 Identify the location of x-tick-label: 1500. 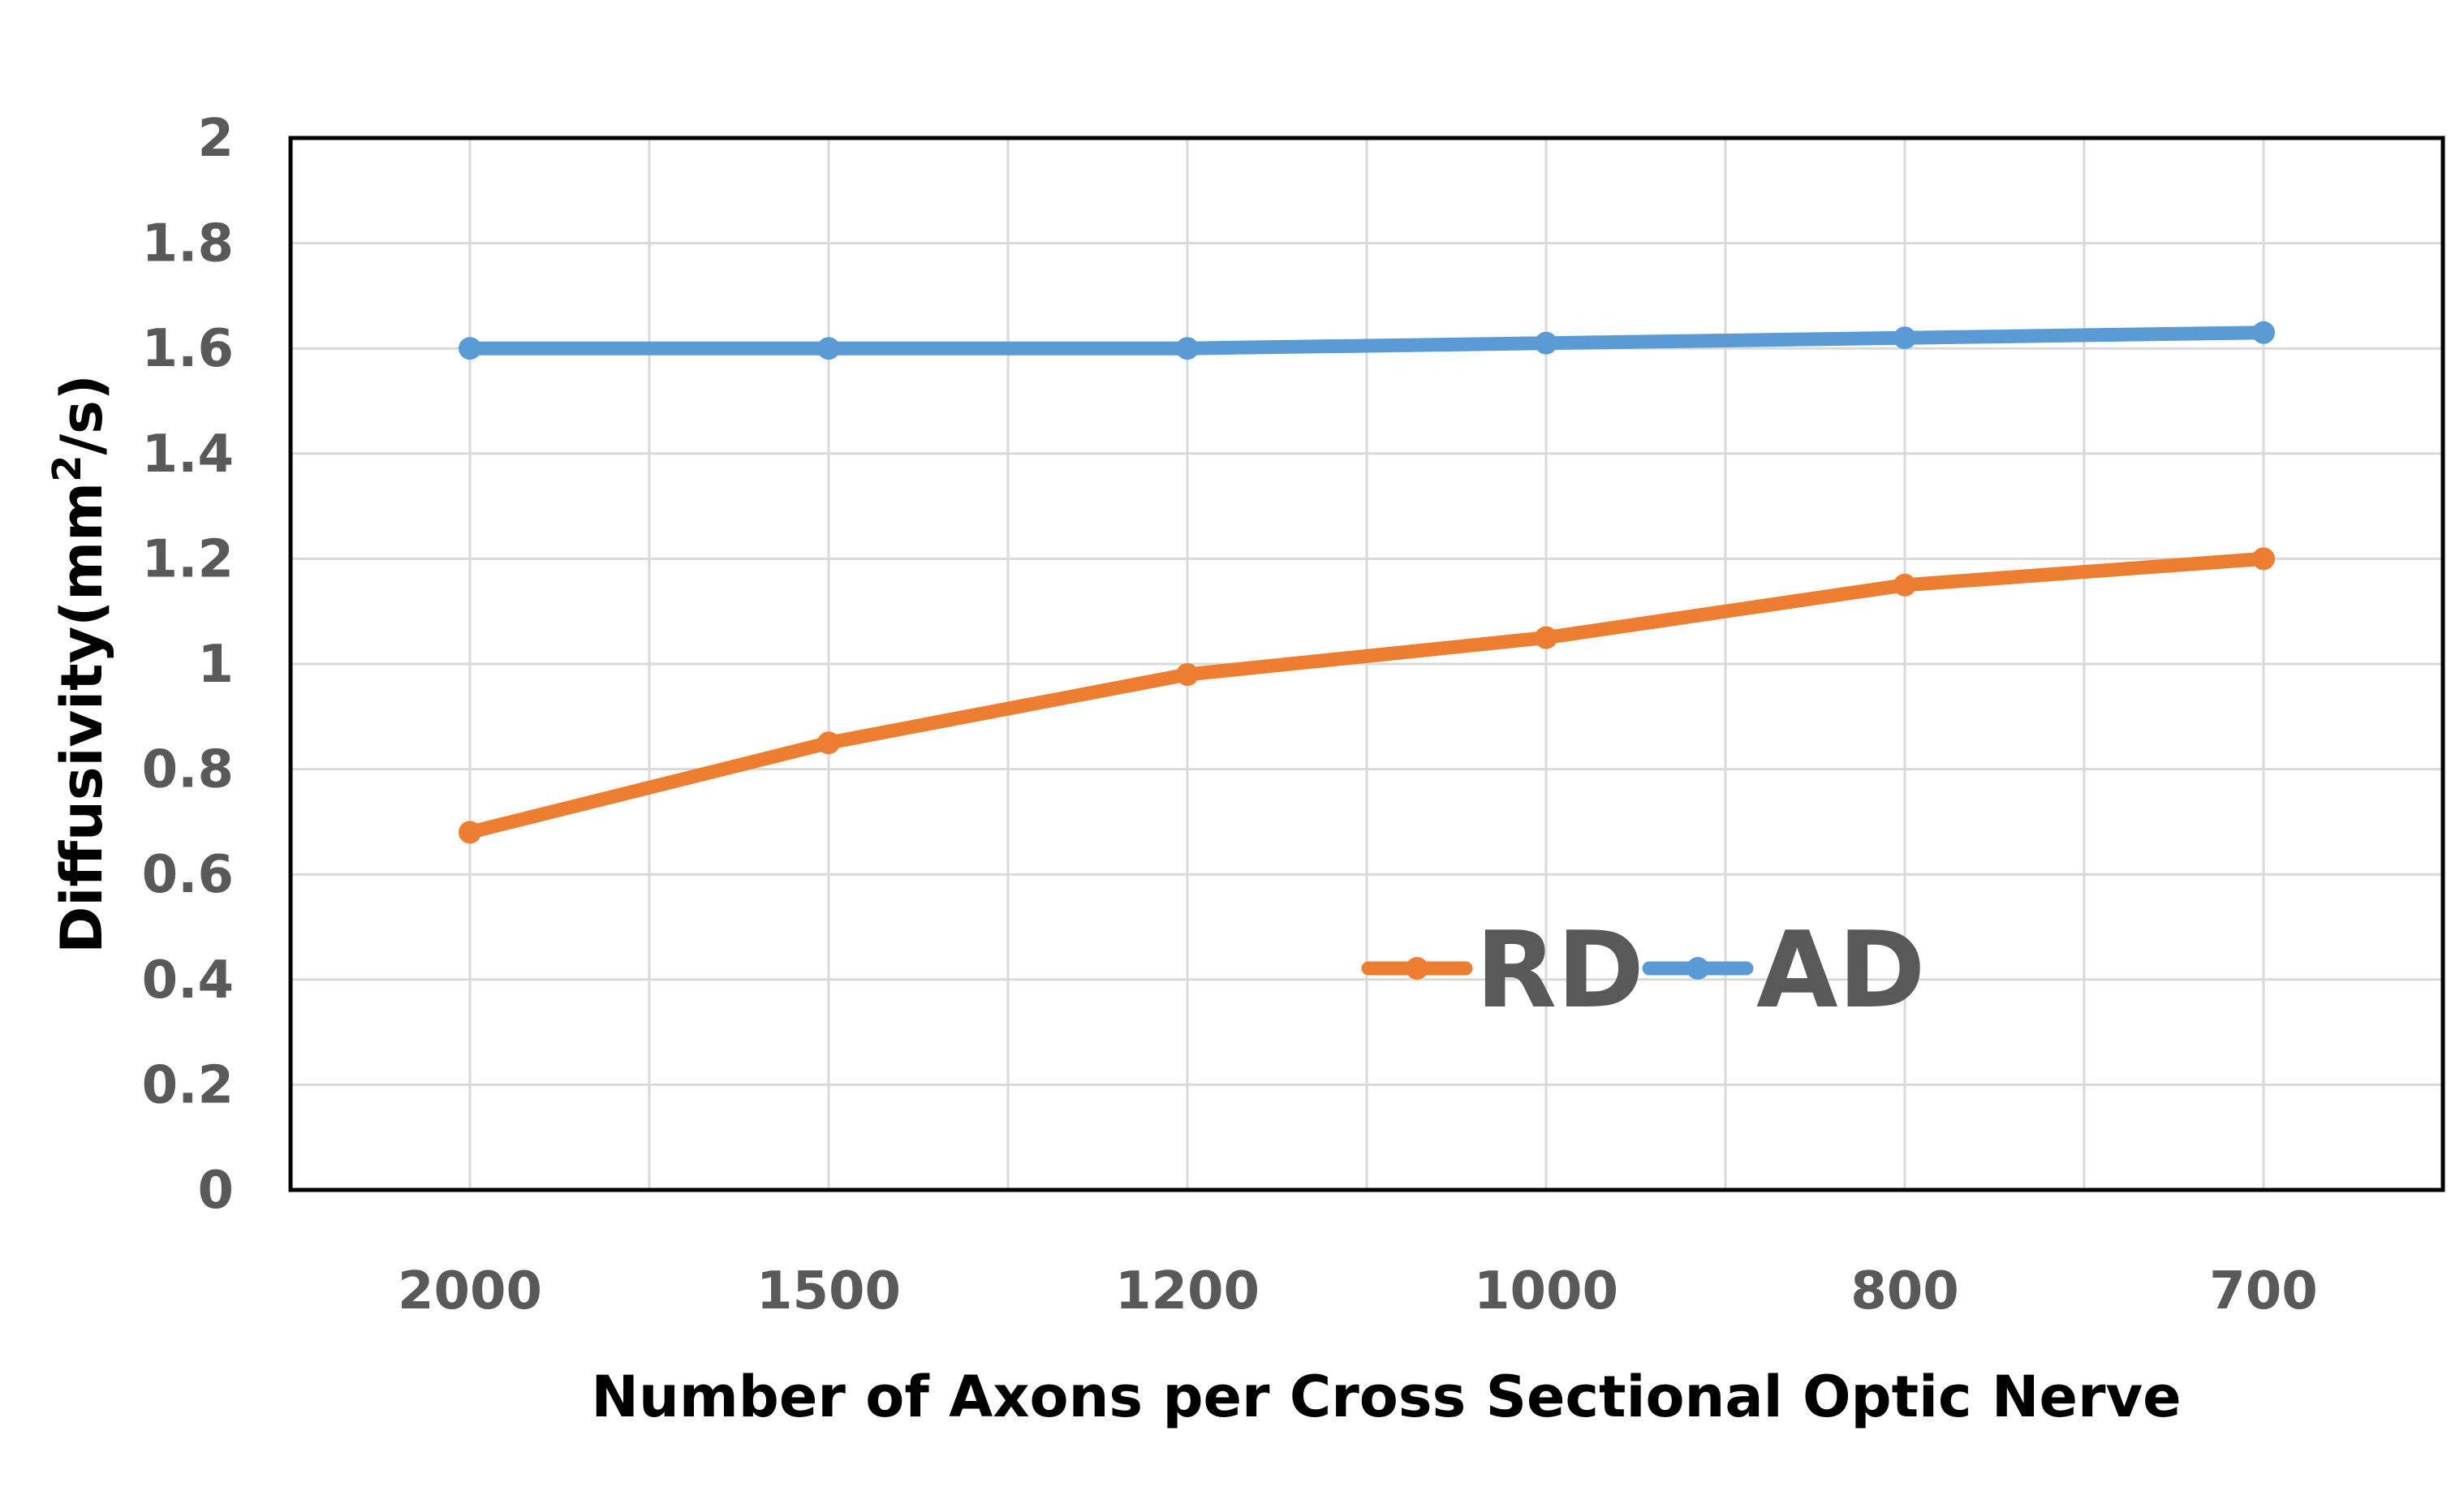
(829, 1291).